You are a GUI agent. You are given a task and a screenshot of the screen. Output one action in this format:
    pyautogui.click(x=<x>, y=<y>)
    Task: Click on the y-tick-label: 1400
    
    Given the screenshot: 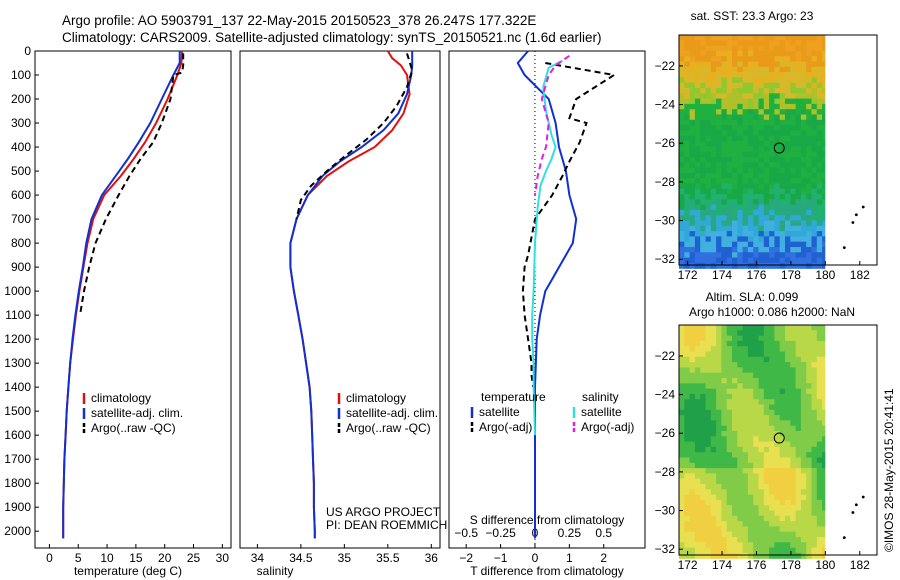 What is the action you would take?
    pyautogui.click(x=17, y=387)
    